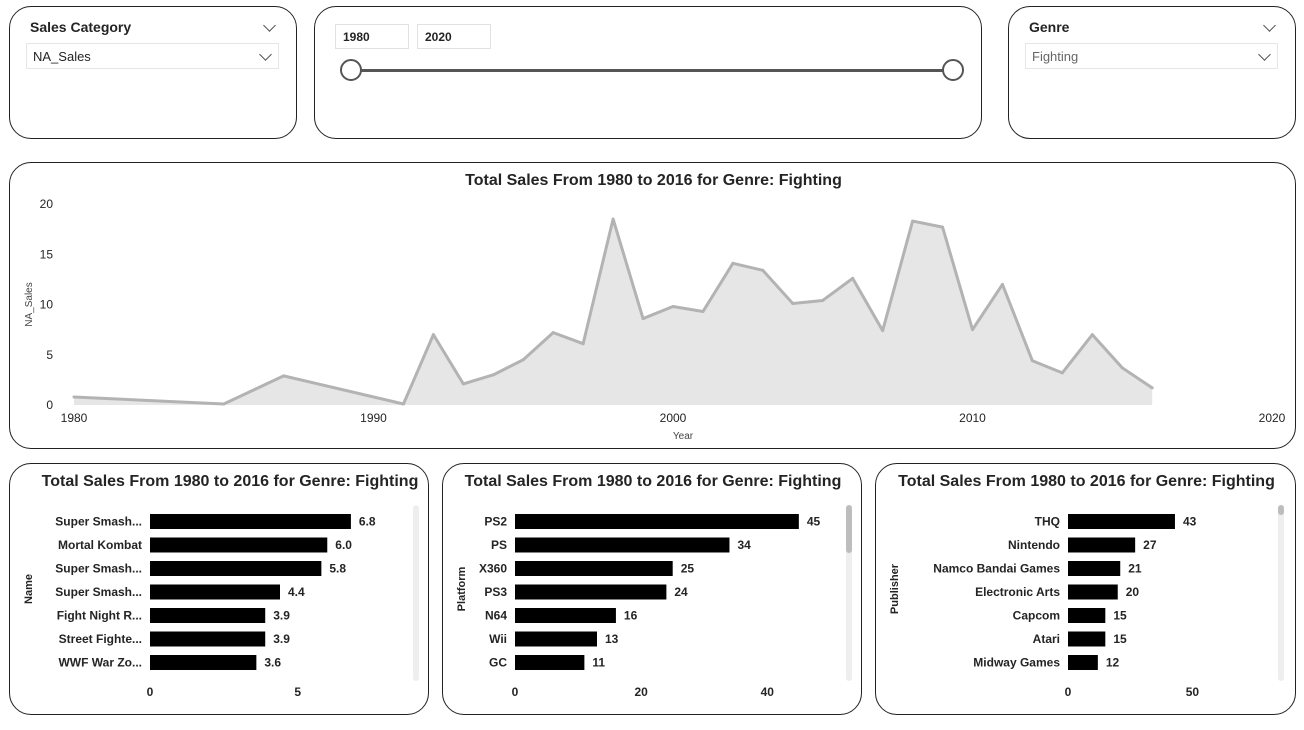  I want to click on category-label: GC, so click(498, 663).